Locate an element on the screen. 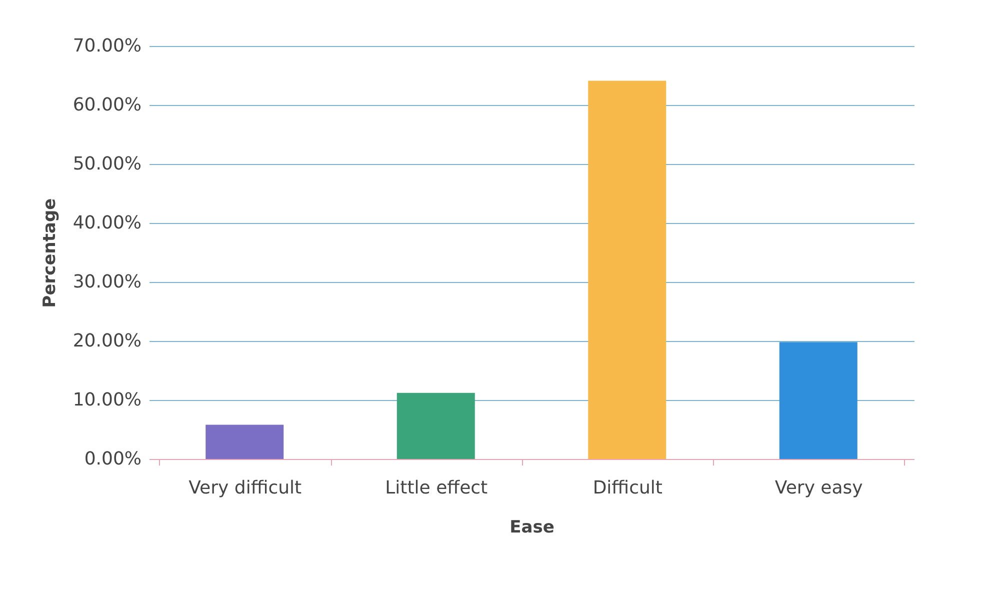 Image resolution: width=990 pixels, height=593 pixels. y-tick-label: 40.00% is located at coordinates (107, 223).